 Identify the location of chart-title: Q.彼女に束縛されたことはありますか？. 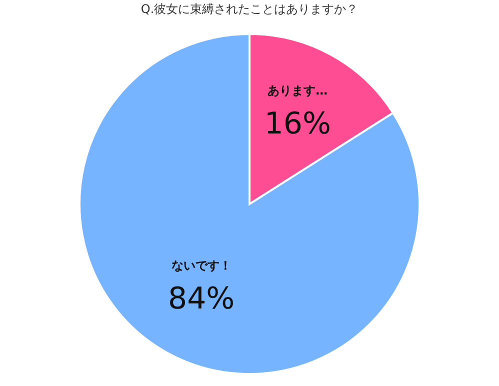
(249, 9).